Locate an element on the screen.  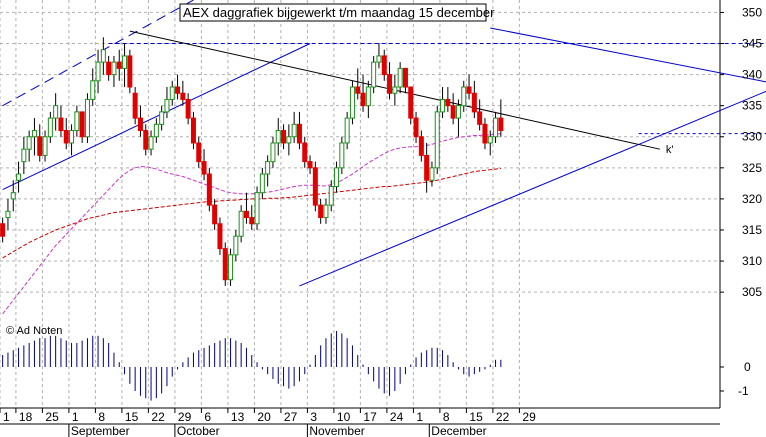
trendline-label-k: k' is located at coordinates (670, 150).